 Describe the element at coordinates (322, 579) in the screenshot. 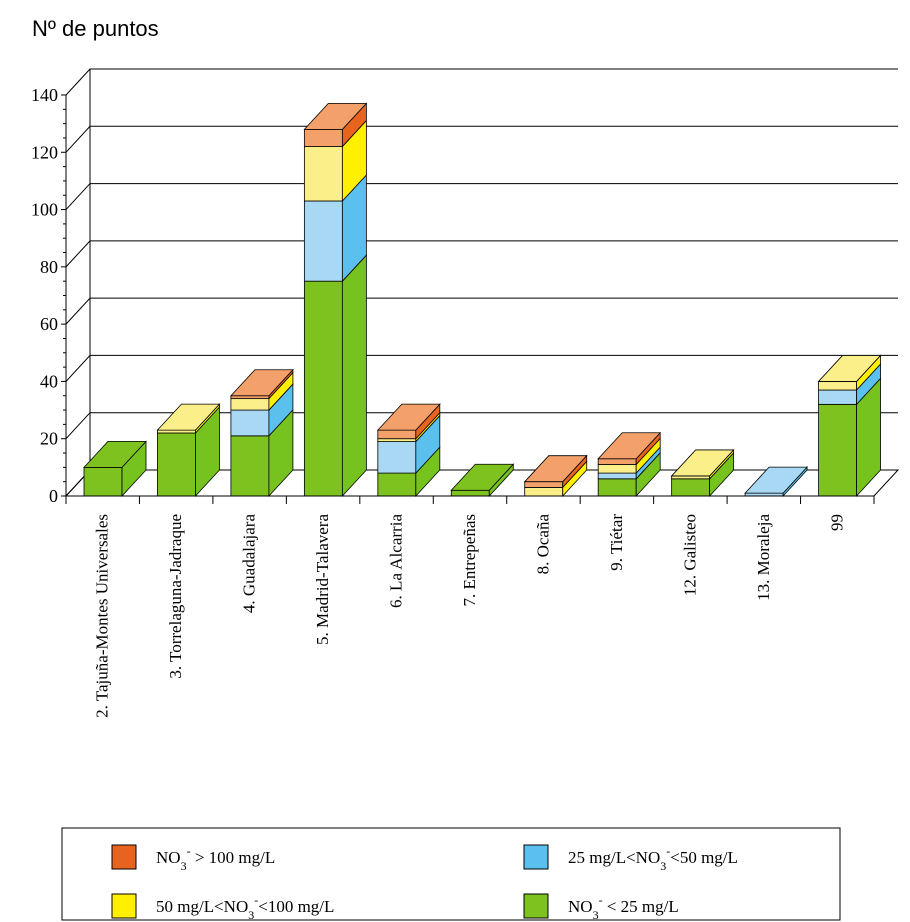

I see `x-tick-label: 5. Madrid-Talavera` at that location.